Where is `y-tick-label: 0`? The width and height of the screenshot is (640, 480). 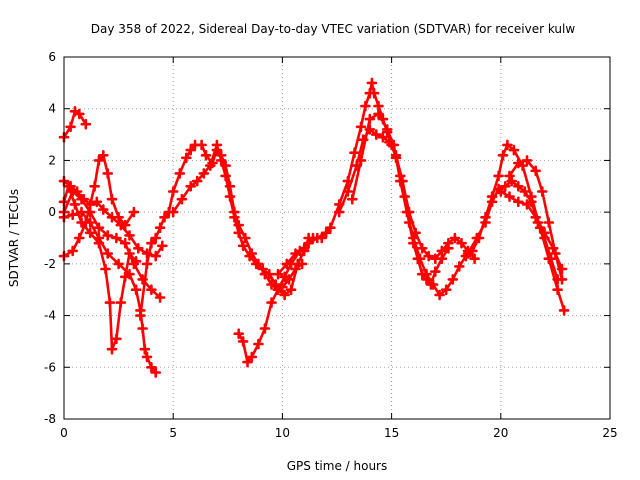 y-tick-label: 0 is located at coordinates (52, 212).